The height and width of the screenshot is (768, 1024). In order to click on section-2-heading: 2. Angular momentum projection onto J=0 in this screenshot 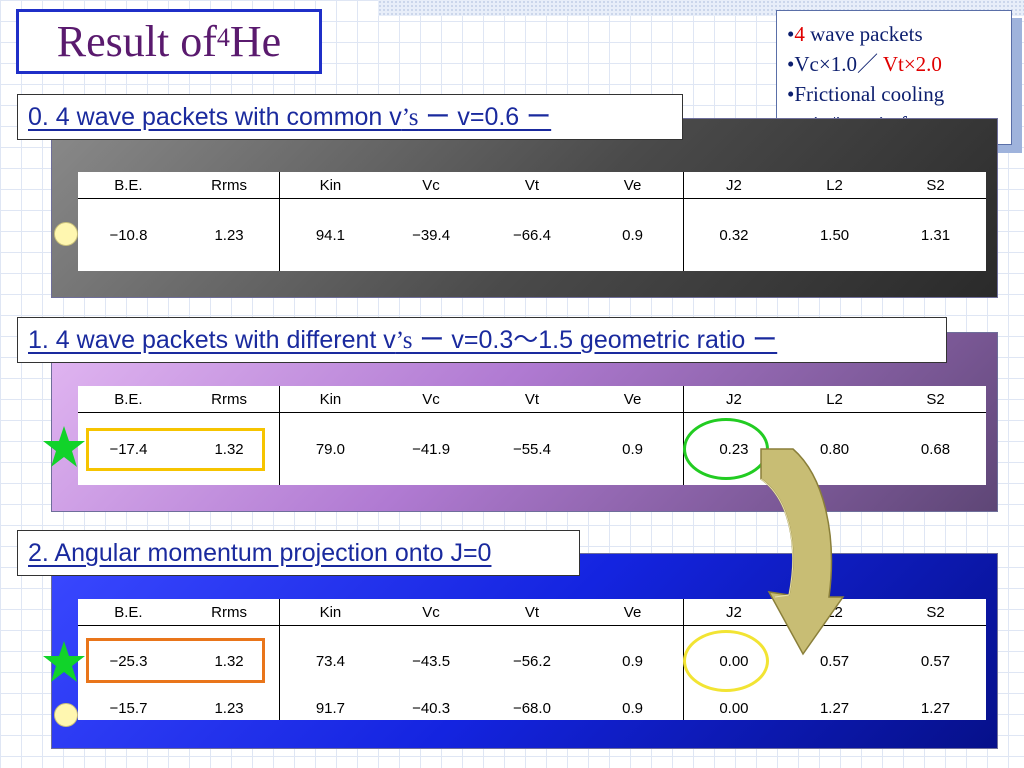, I will do `click(298, 553)`.